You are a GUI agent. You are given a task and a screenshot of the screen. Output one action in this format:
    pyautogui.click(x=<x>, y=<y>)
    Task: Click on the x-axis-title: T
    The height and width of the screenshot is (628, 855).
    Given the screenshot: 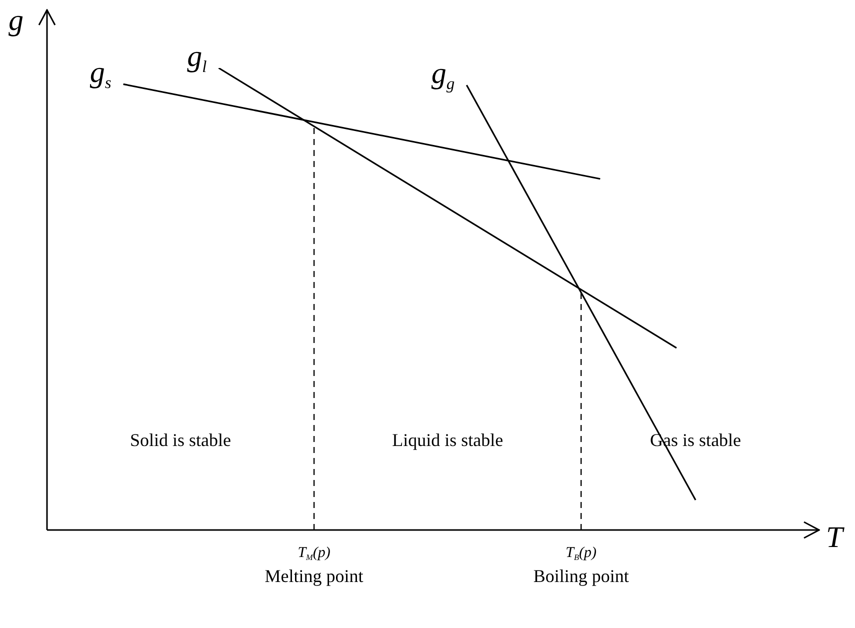 What is the action you would take?
    pyautogui.click(x=835, y=537)
    